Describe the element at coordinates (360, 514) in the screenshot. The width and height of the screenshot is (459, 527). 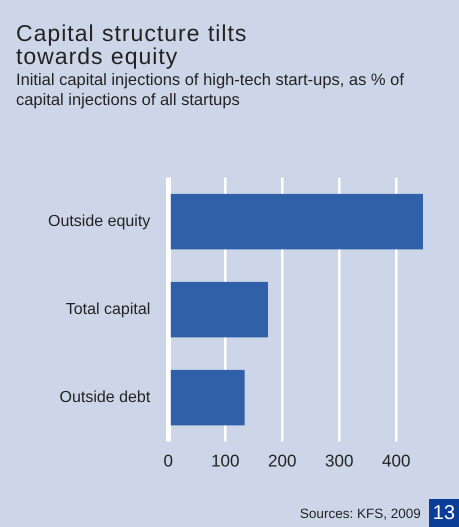
I see `source-note: Sources: KFS, 2009` at that location.